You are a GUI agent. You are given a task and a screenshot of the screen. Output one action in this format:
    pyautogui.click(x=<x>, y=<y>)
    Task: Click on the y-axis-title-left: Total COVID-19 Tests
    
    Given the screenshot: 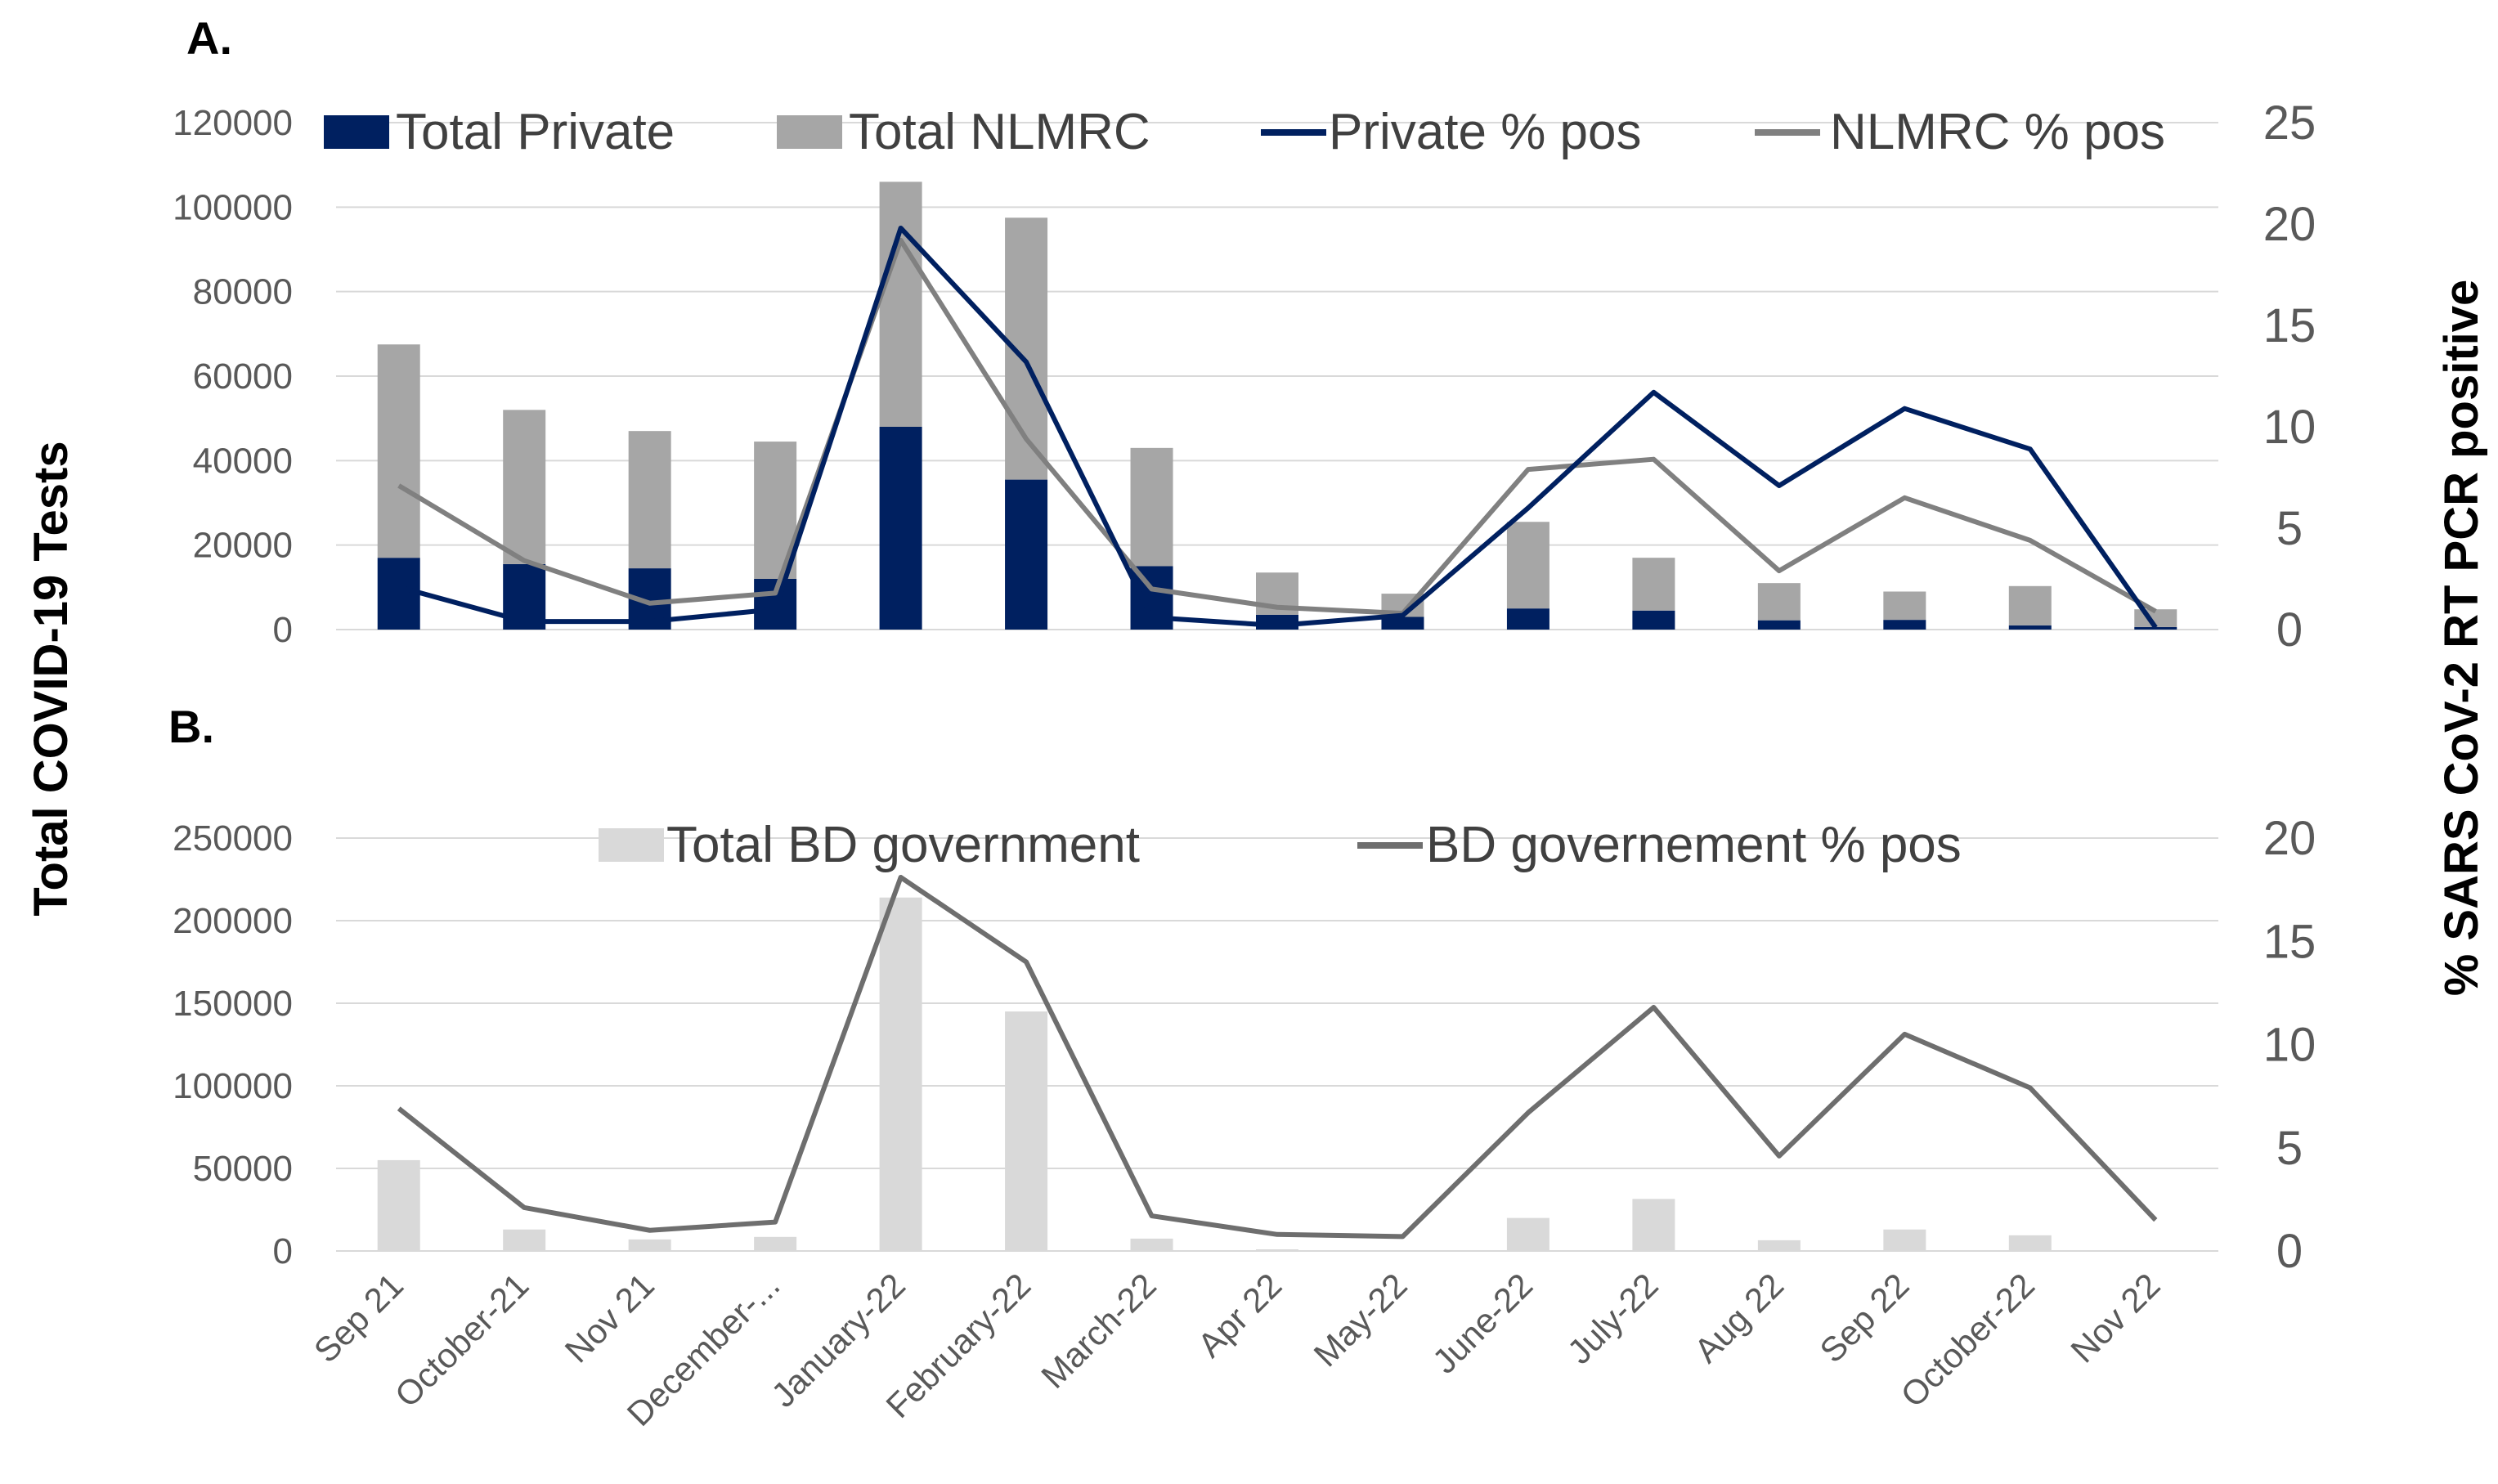 What is the action you would take?
    pyautogui.click(x=51, y=678)
    